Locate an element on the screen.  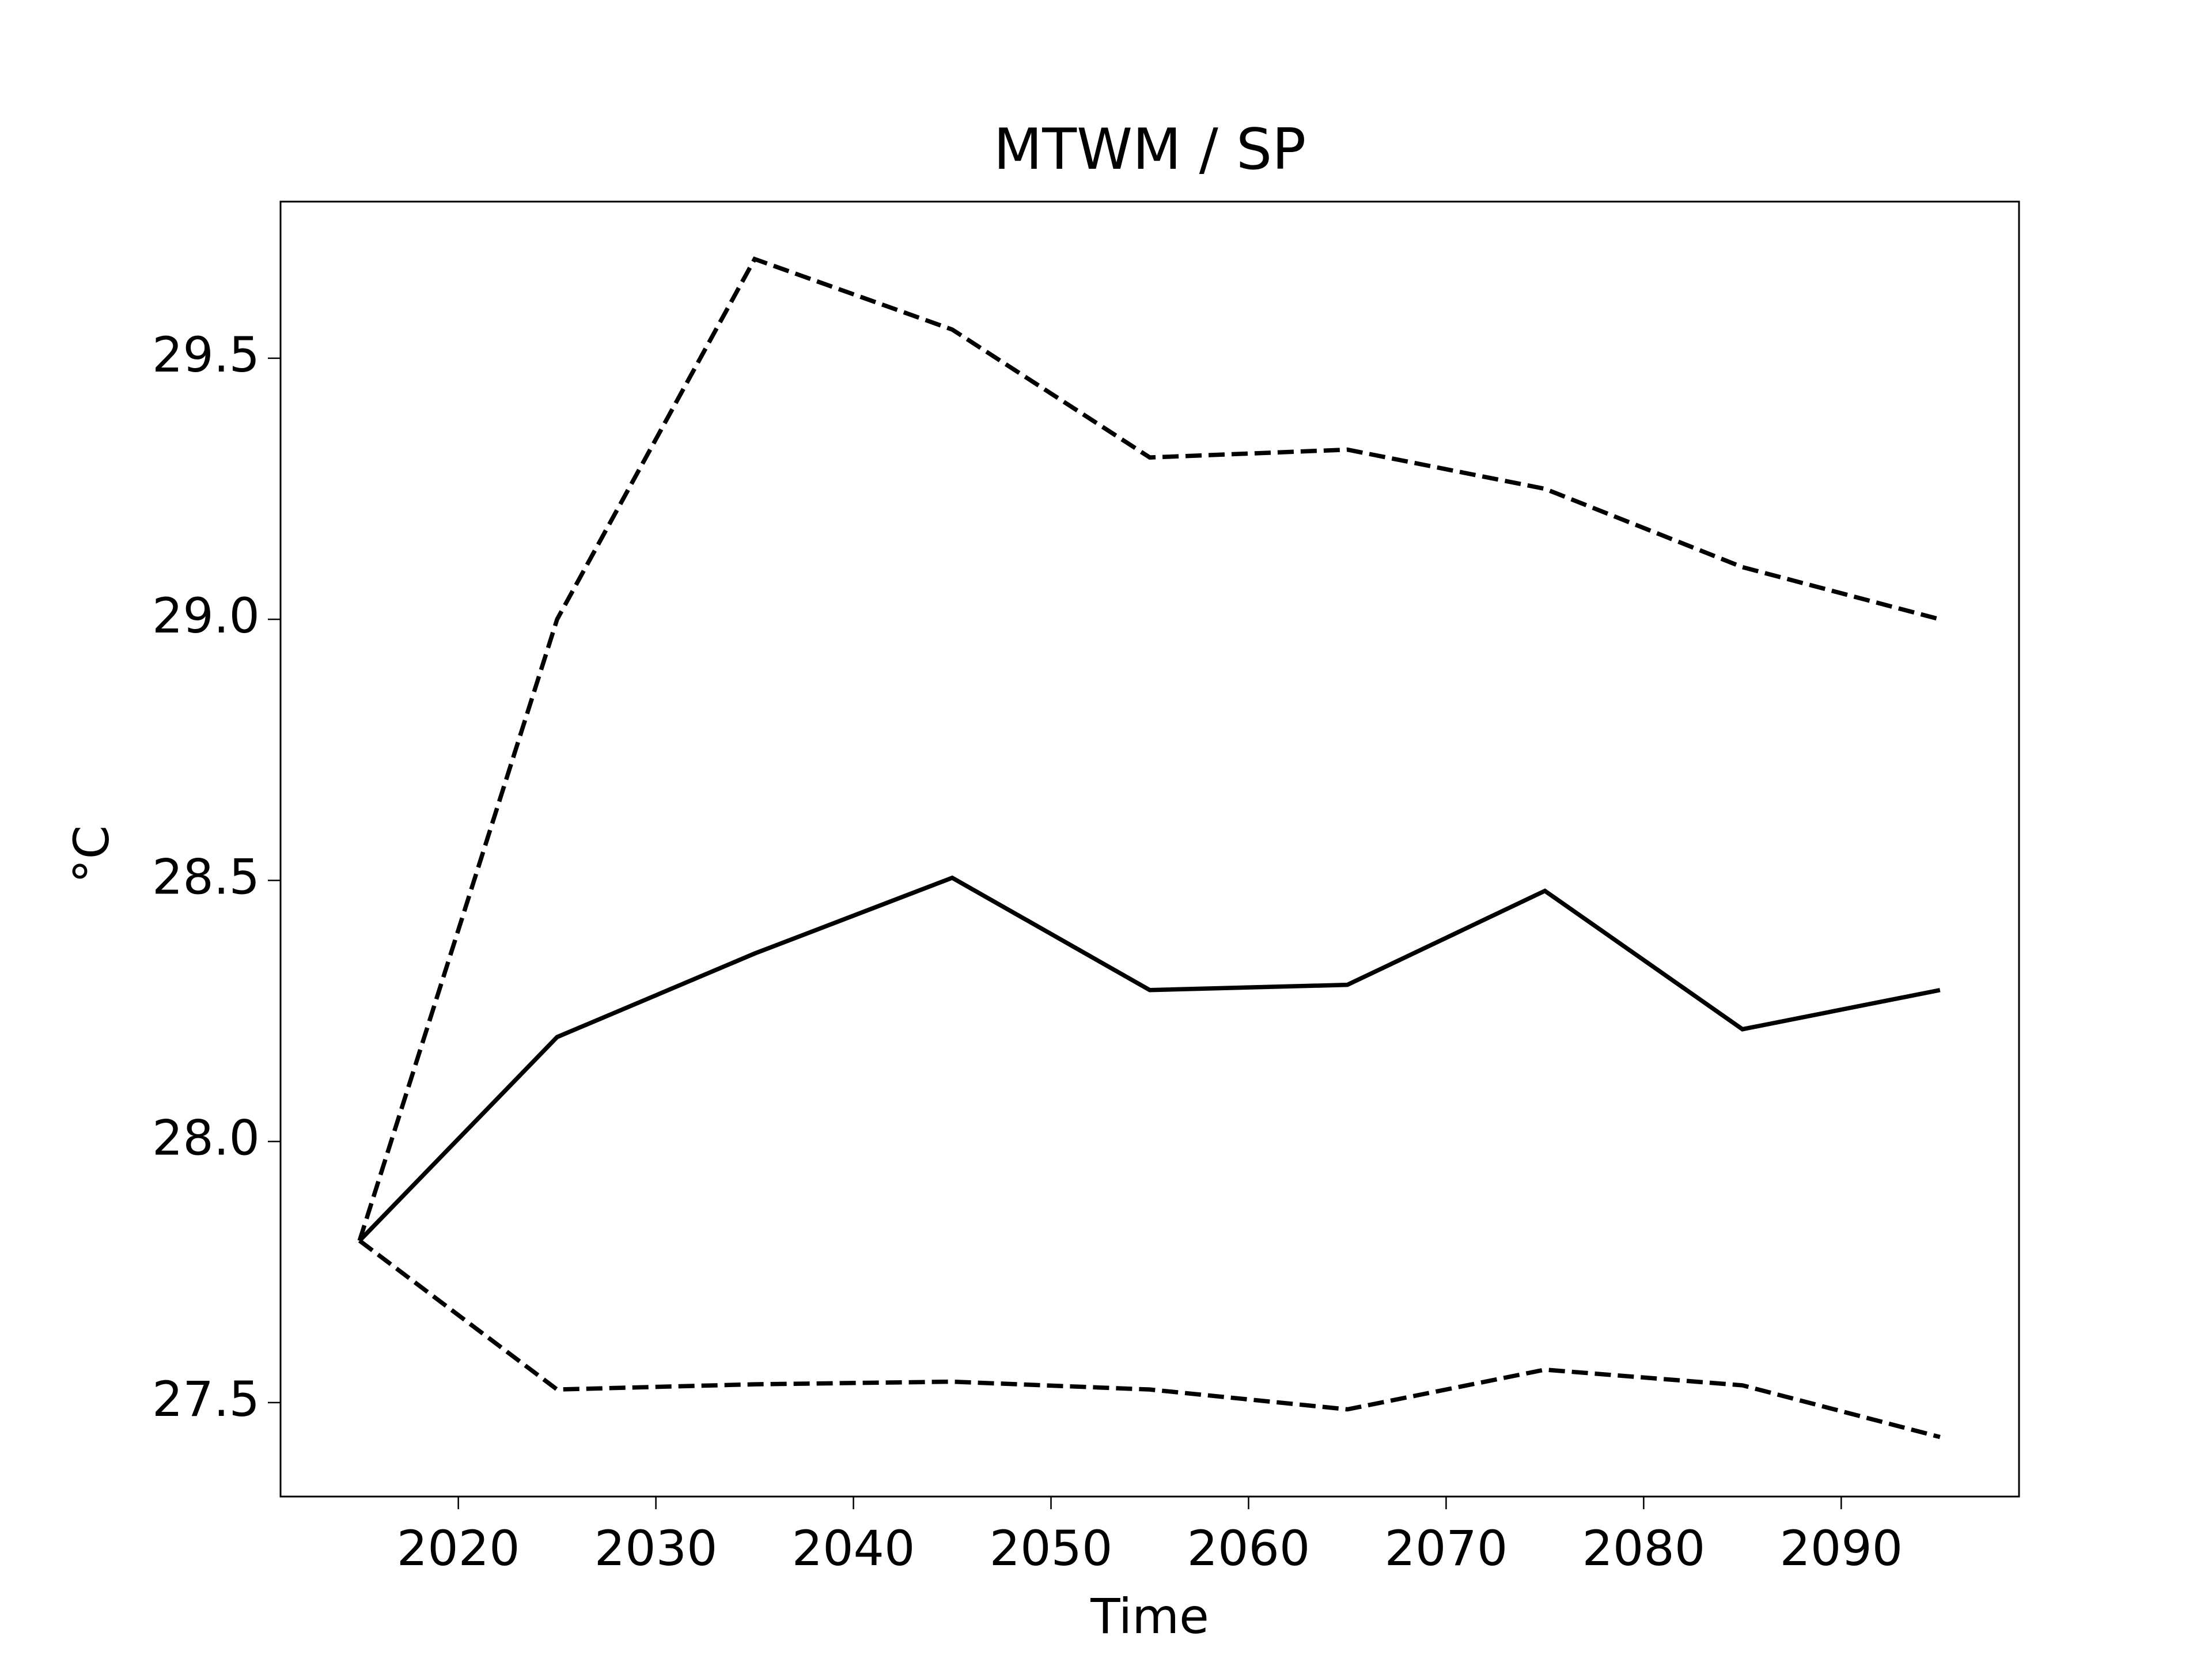
x-tick-label: 2060 is located at coordinates (1248, 1548).